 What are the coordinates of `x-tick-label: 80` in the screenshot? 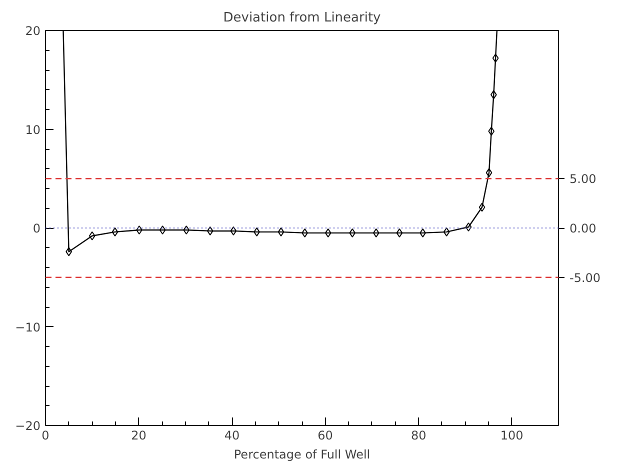 It's located at (418, 435).